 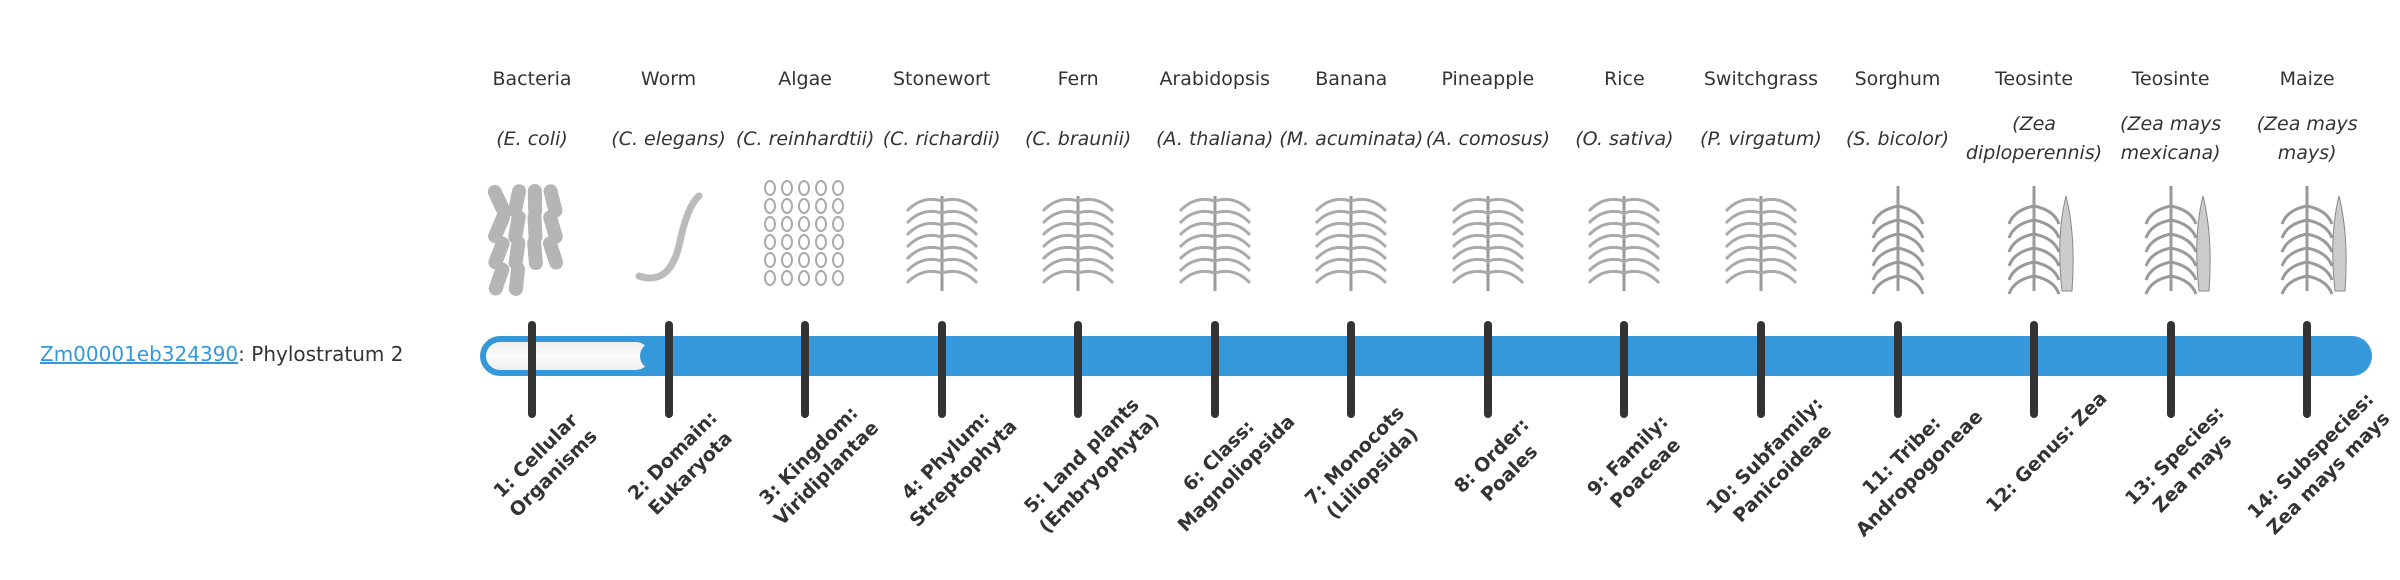 I want to click on organism-scientific-name: (O. sativa), so click(x=1624, y=139).